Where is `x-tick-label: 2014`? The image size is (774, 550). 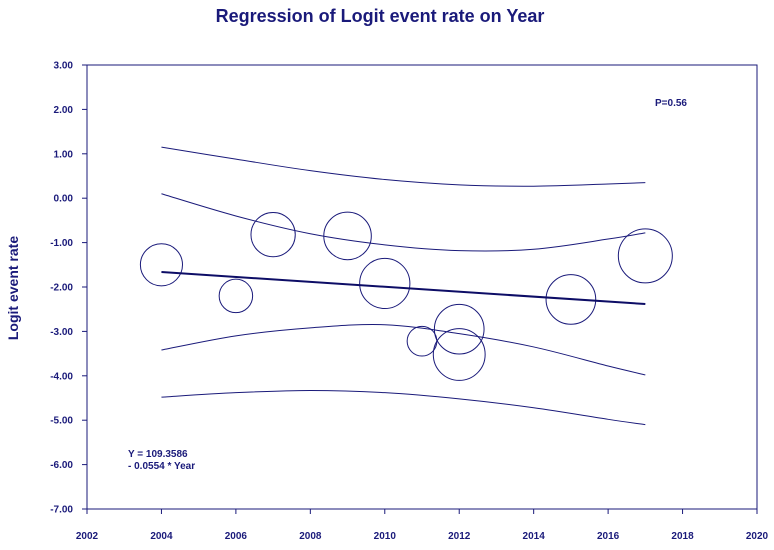 x-tick-label: 2014 is located at coordinates (534, 536).